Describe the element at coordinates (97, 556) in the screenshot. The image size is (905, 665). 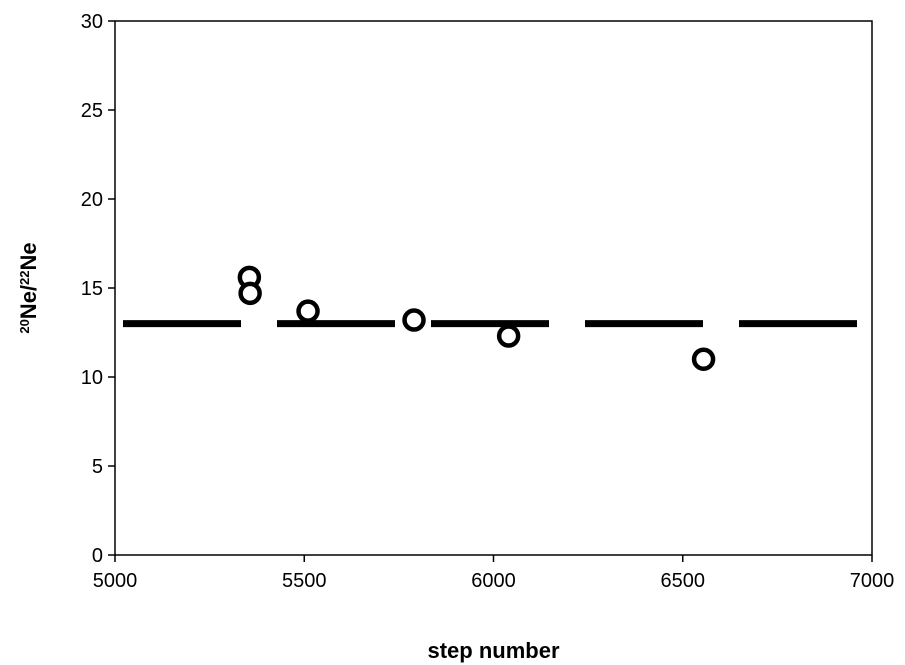
I see `y-tick-label: 0` at that location.